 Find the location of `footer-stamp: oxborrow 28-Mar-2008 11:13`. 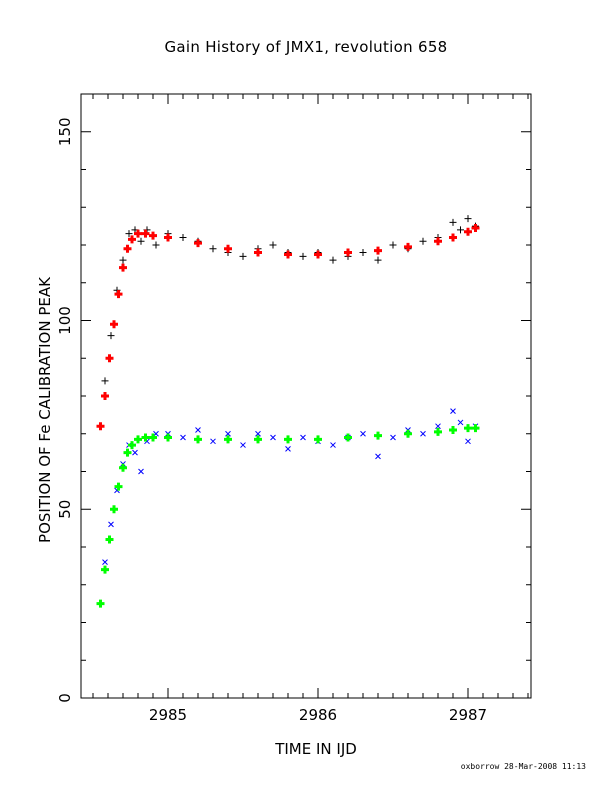

footer-stamp: oxborrow 28-Mar-2008 11:13 is located at coordinates (523, 766).